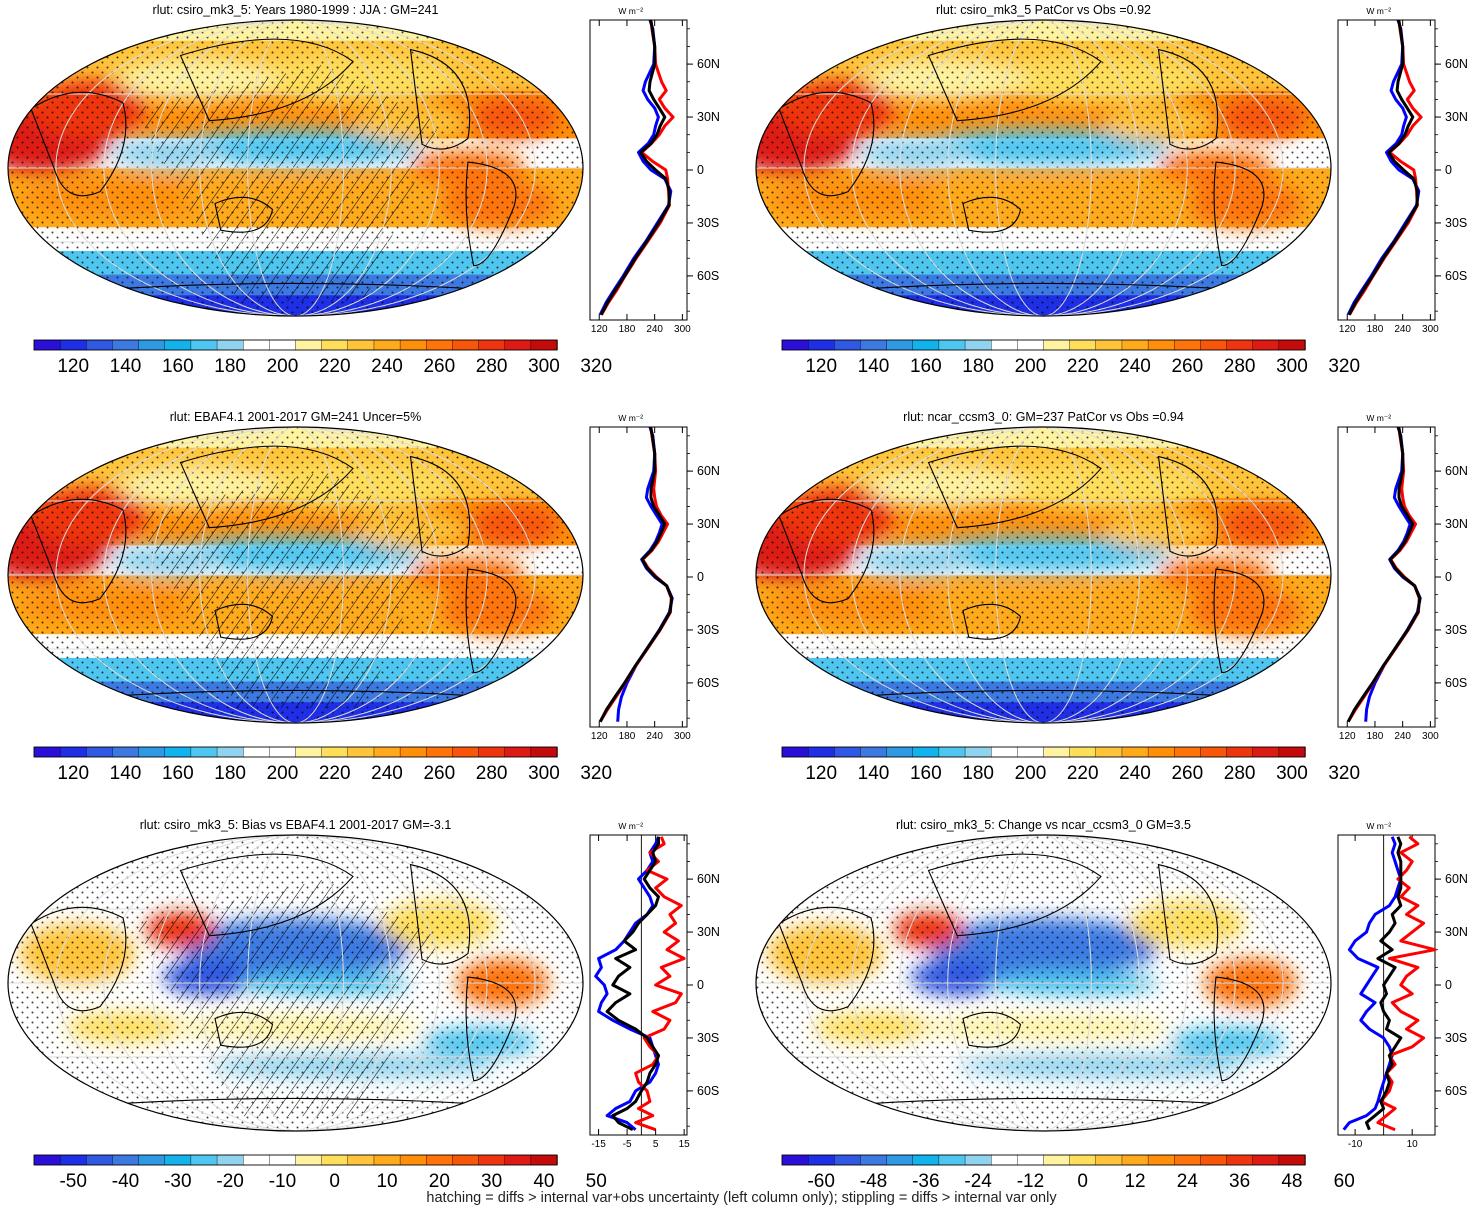 The image size is (1483, 1215). I want to click on zonal-tick-label: -5, so click(627, 1144).